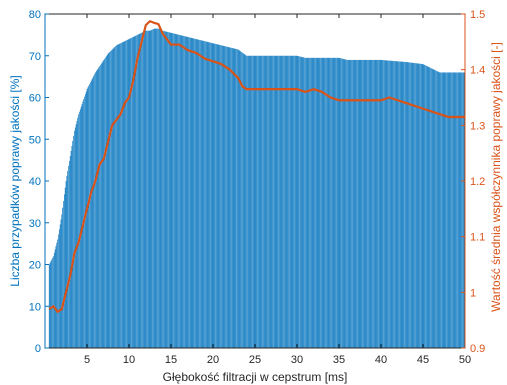  Describe the element at coordinates (423, 360) in the screenshot. I see `x-tick-label: 45` at that location.